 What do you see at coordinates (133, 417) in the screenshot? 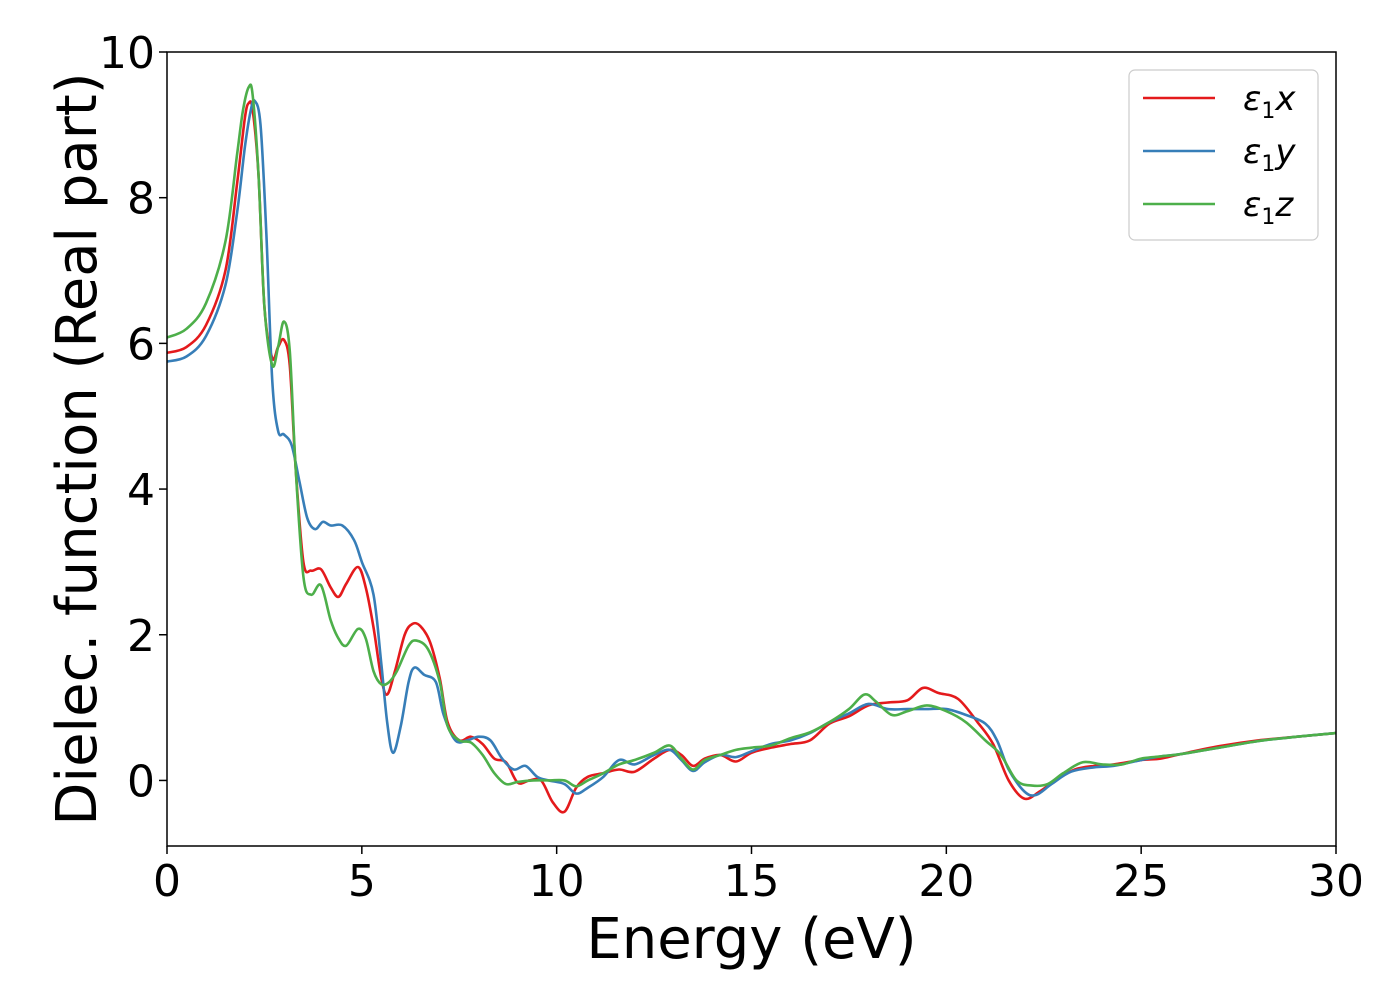
I see `y-axis-ticks: 0 2 4 6 8 10` at bounding box center [133, 417].